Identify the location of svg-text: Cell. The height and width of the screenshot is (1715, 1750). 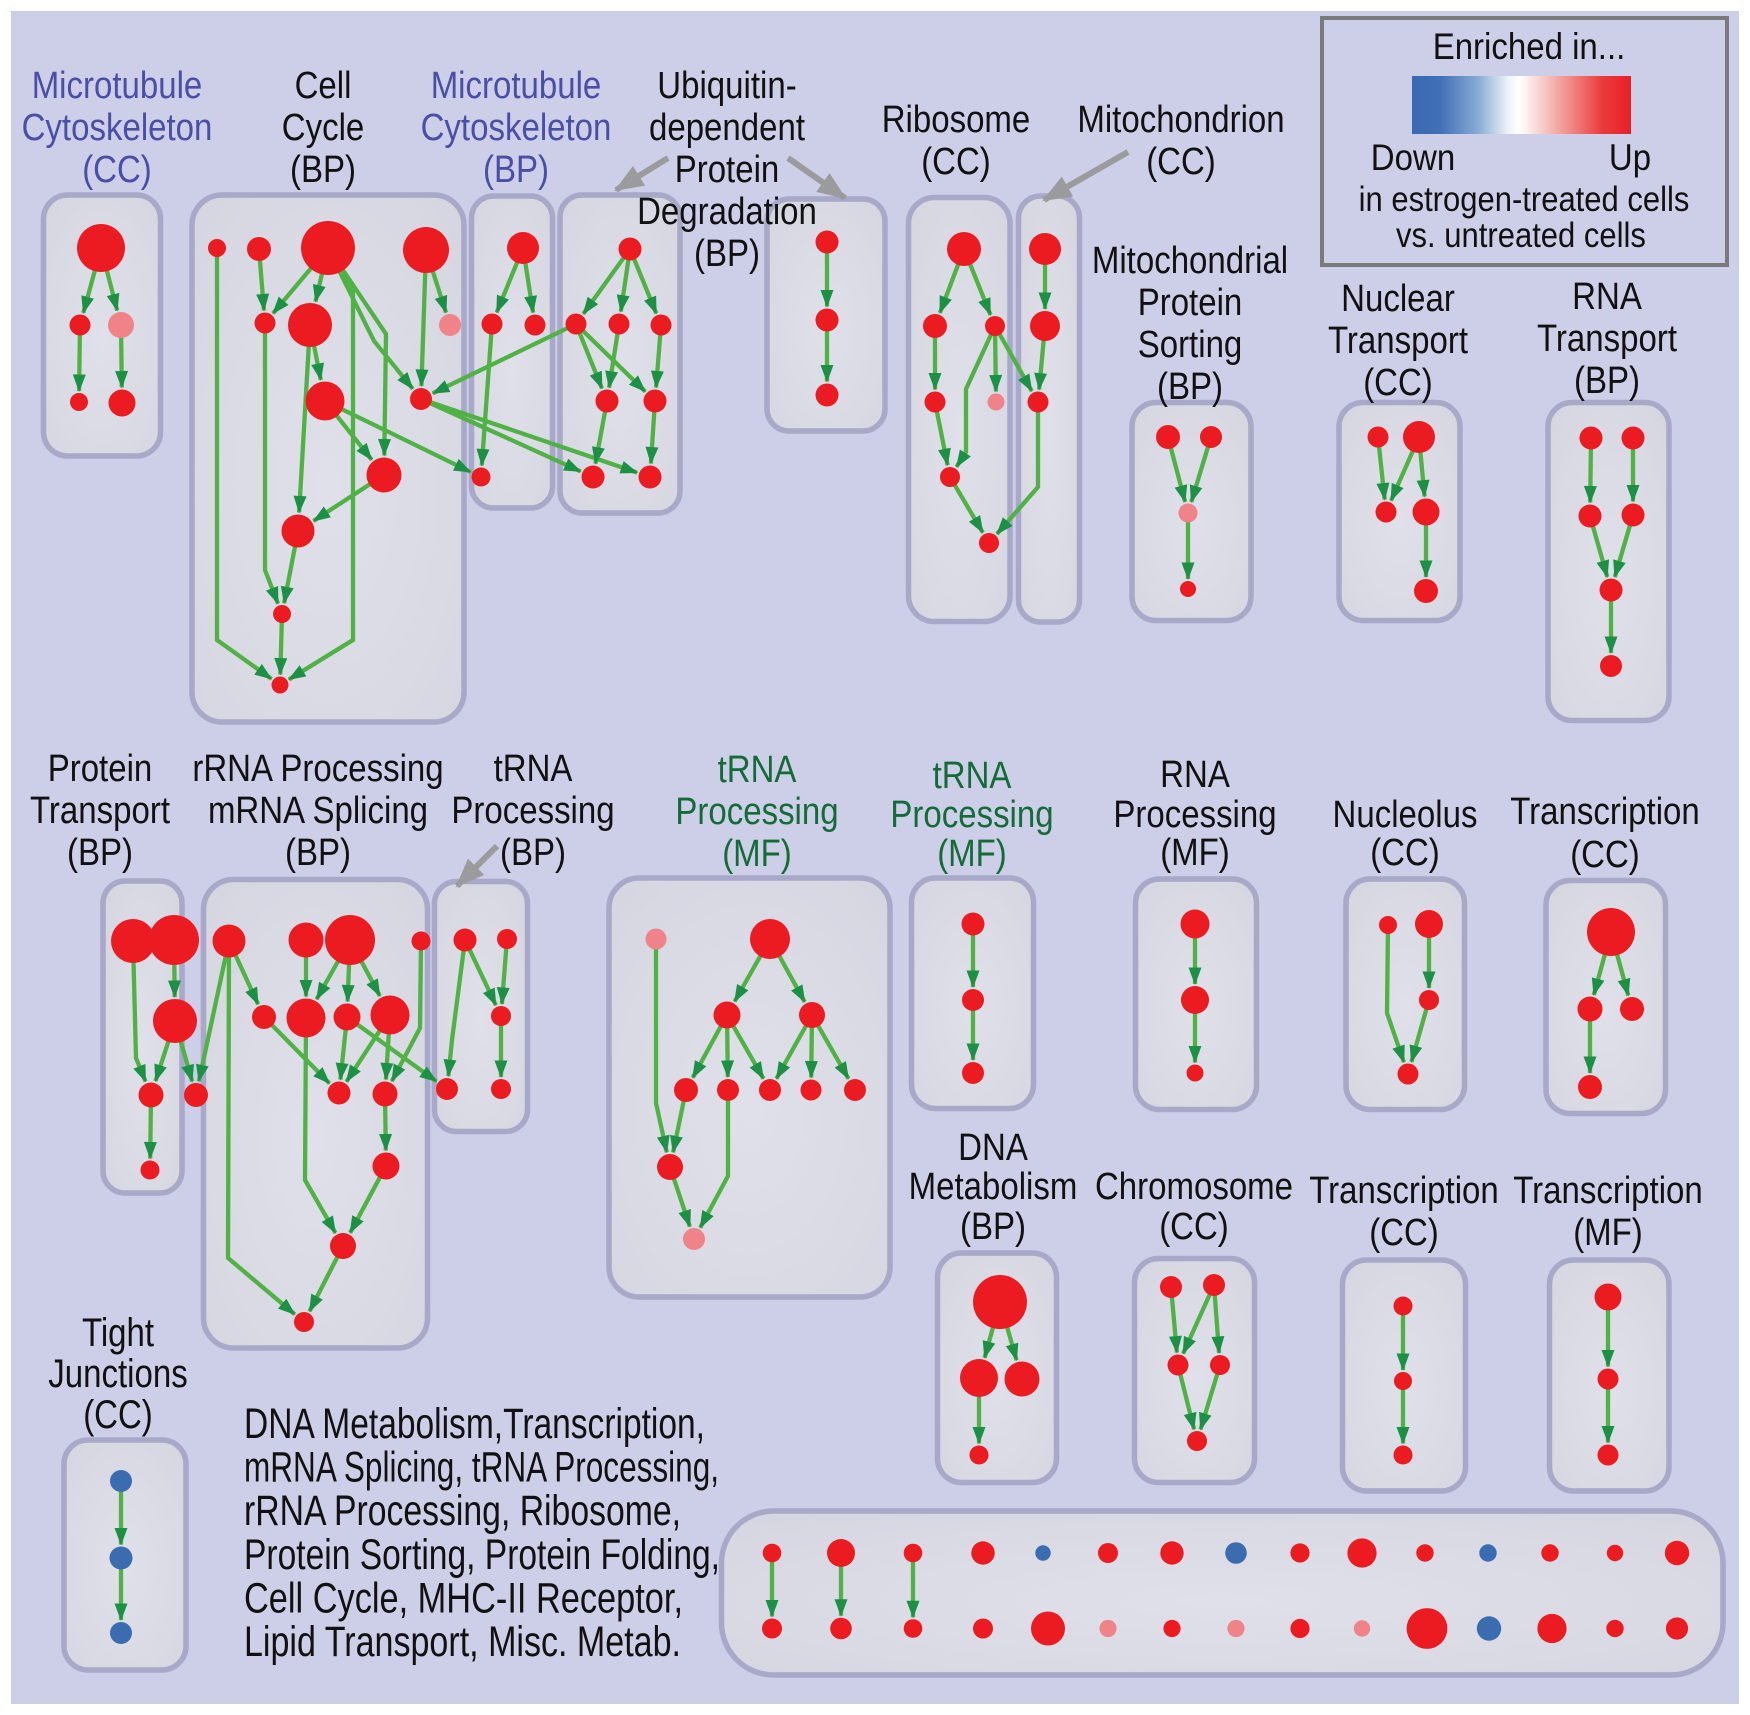
(323, 86).